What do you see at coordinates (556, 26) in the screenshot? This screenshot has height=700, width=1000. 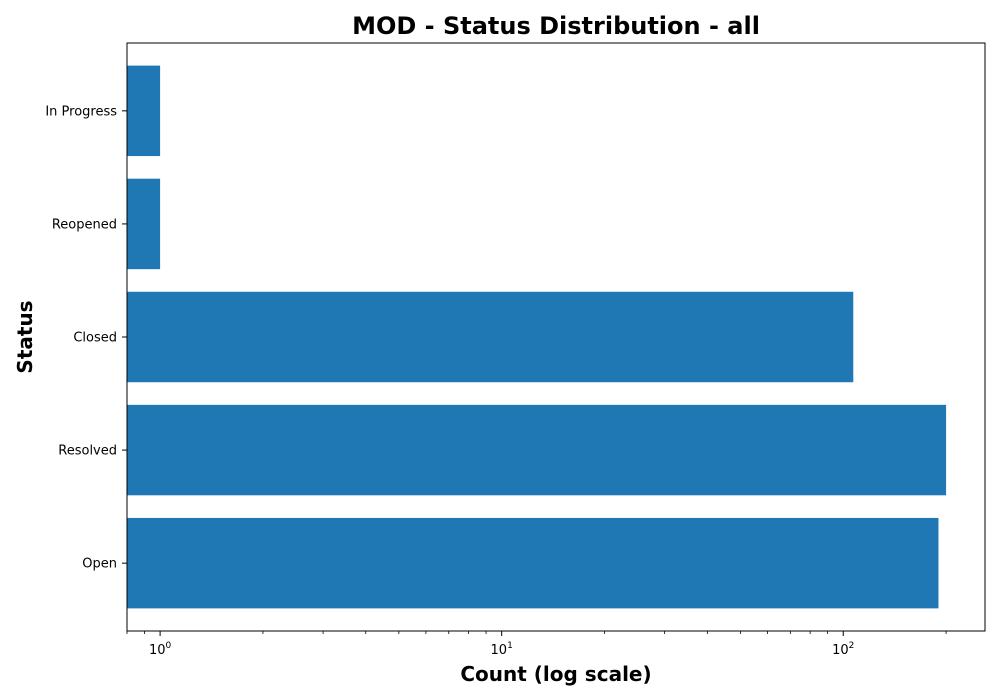 I see `chart-title: MOD - Status Distribution - all` at bounding box center [556, 26].